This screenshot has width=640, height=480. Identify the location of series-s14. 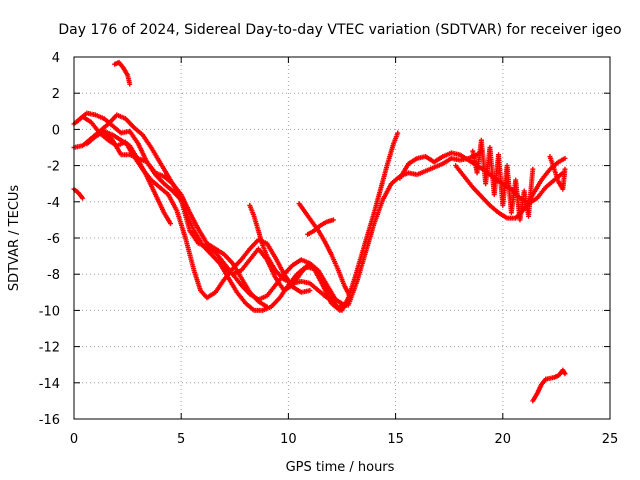
(503, 180).